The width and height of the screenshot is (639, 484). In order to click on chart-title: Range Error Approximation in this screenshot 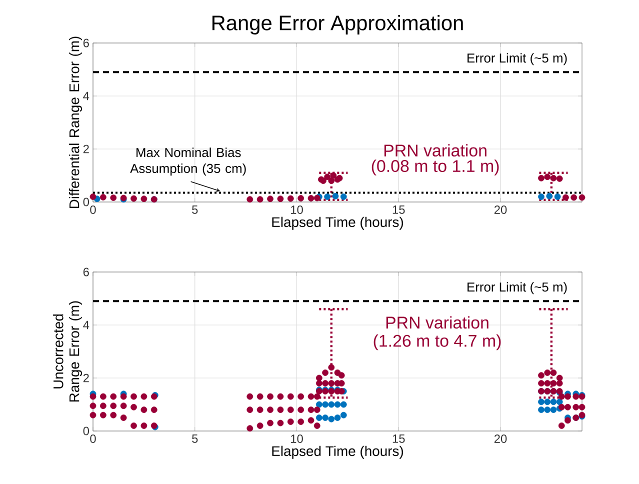, I will do `click(337, 24)`.